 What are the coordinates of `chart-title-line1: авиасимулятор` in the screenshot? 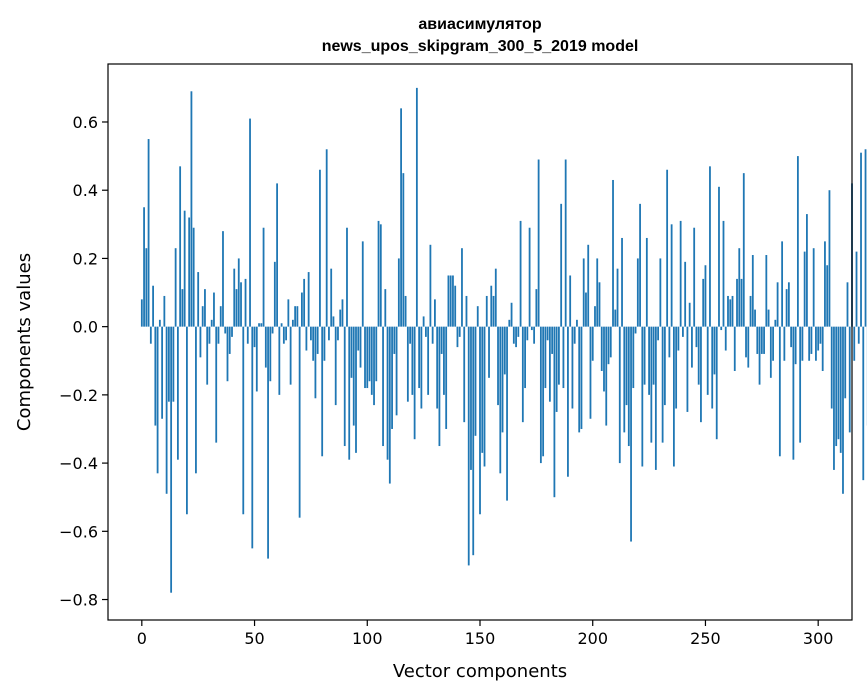 It's located at (479, 24).